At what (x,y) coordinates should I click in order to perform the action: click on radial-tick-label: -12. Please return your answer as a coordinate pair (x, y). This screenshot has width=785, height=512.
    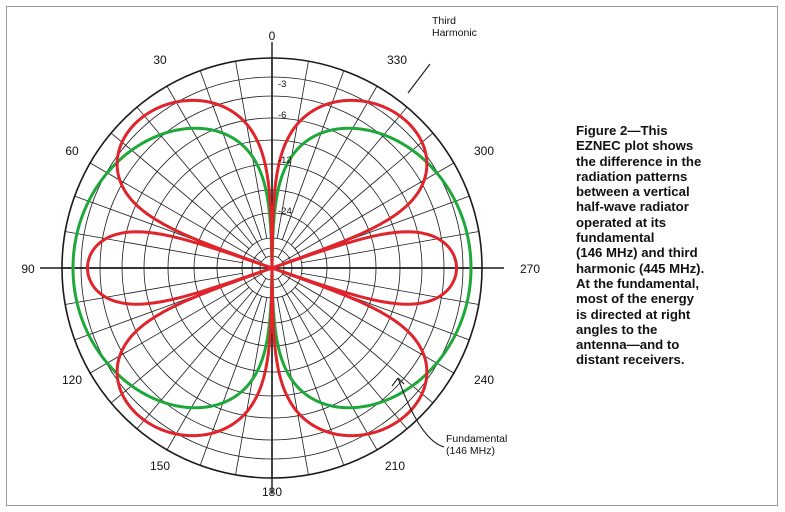
    Looking at the image, I should click on (285, 160).